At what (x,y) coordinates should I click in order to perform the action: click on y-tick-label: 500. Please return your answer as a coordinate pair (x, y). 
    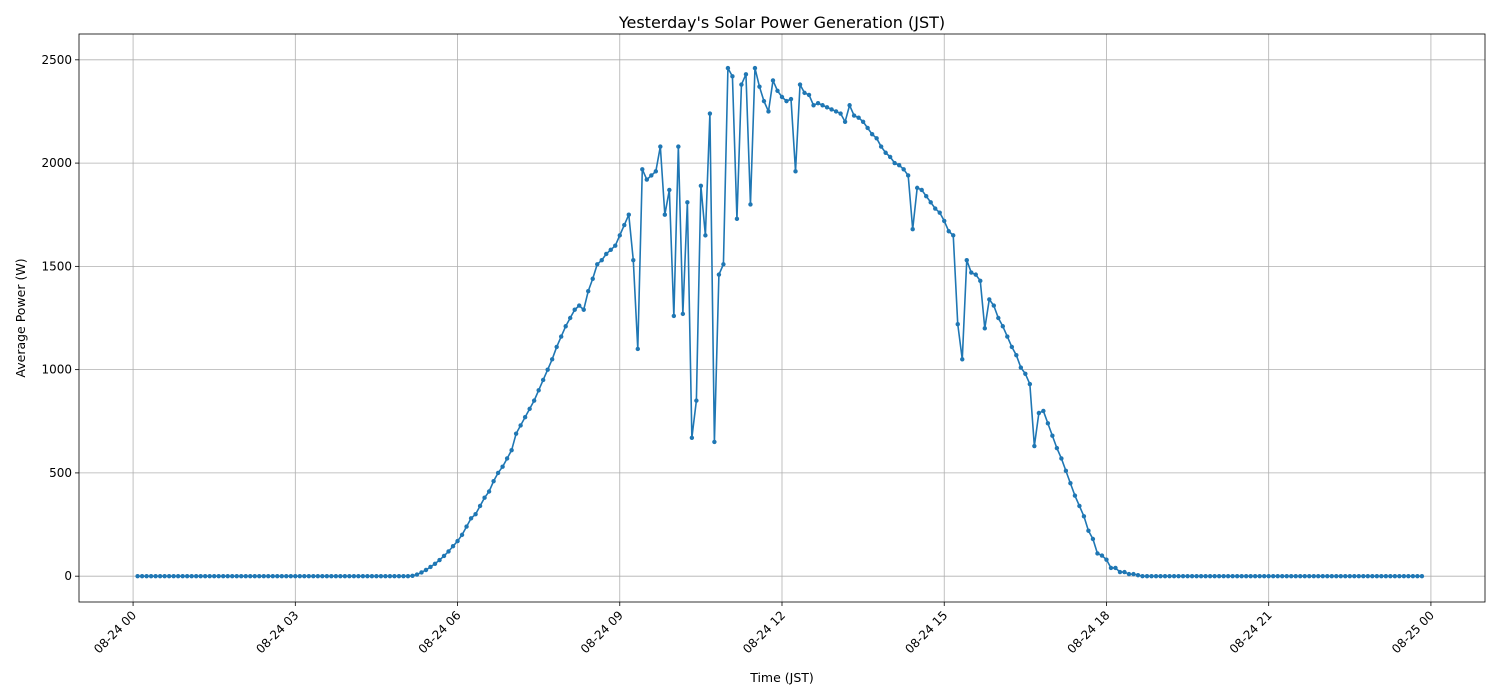
    Looking at the image, I should click on (60, 473).